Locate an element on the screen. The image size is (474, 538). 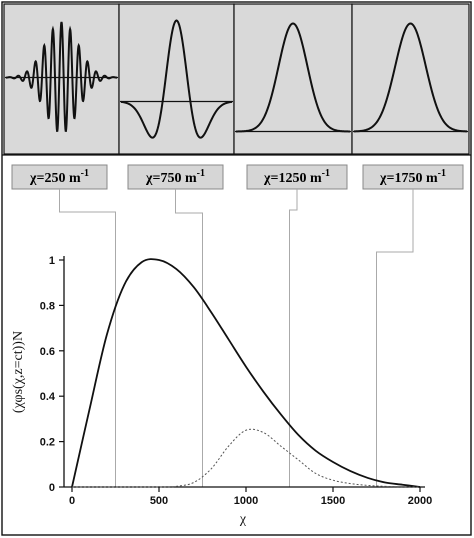
x-tick-label: 0 is located at coordinates (72, 501).